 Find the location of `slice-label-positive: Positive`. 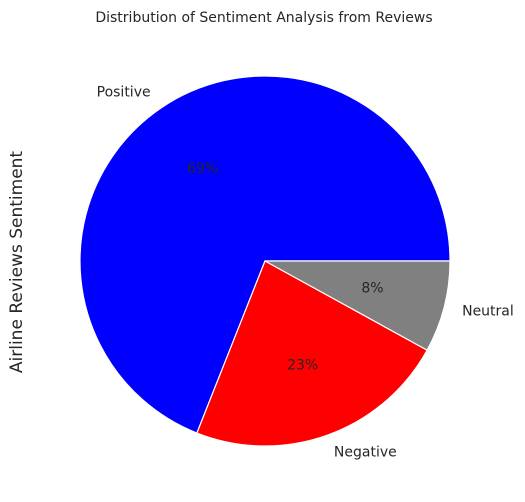

slice-label-positive: Positive is located at coordinates (124, 93).